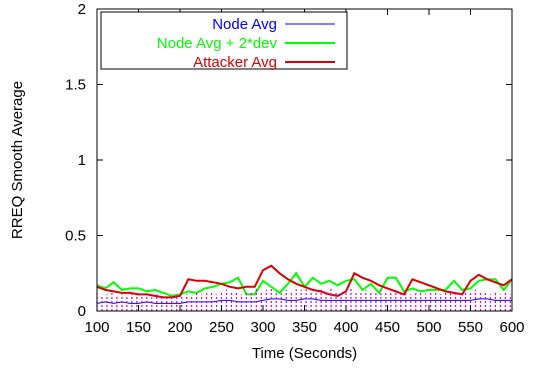 The image size is (537, 372). I want to click on x-tick-label: 200, so click(179, 327).